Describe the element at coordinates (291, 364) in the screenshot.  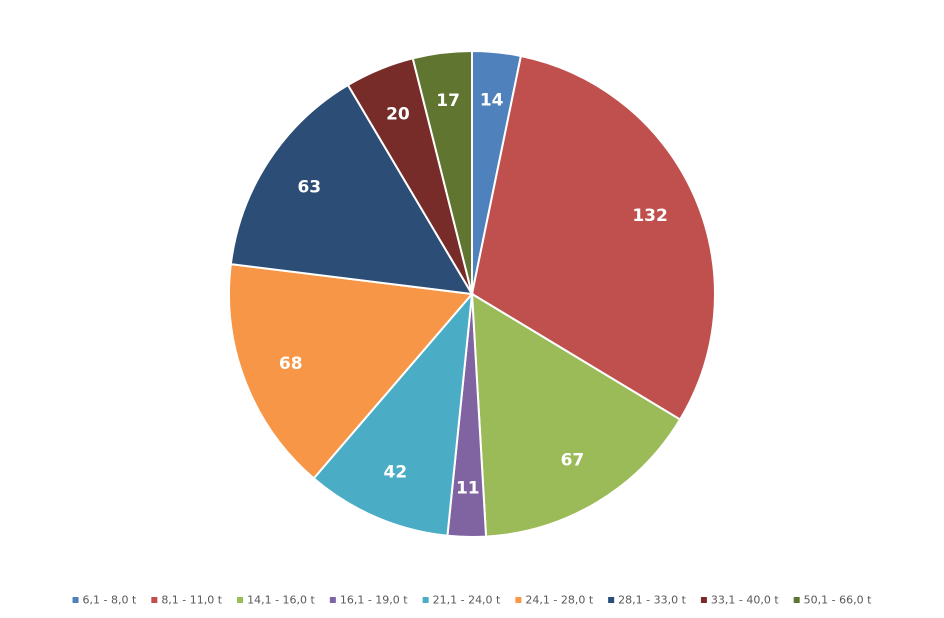
I see `data-label: 68` at that location.